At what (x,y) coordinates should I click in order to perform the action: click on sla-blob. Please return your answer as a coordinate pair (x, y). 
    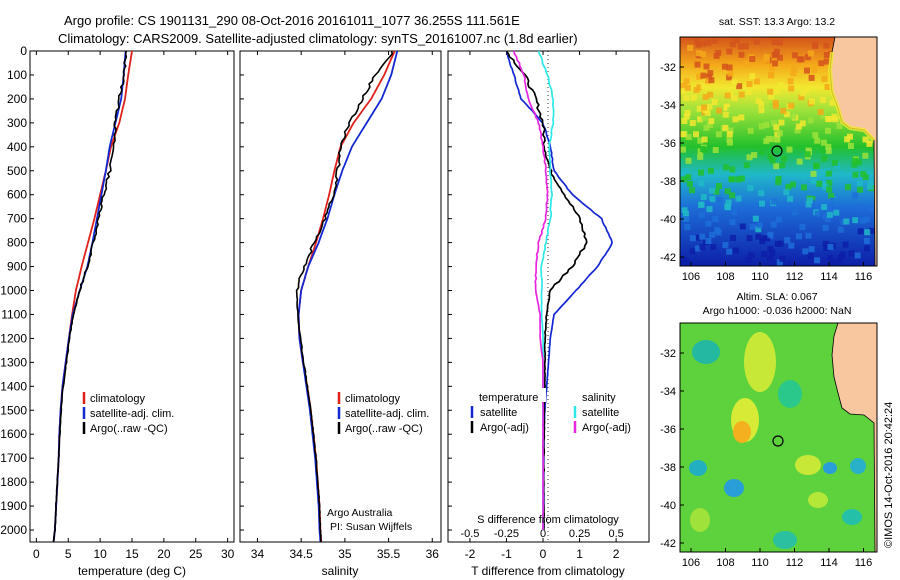
    Looking at the image, I should click on (760, 362).